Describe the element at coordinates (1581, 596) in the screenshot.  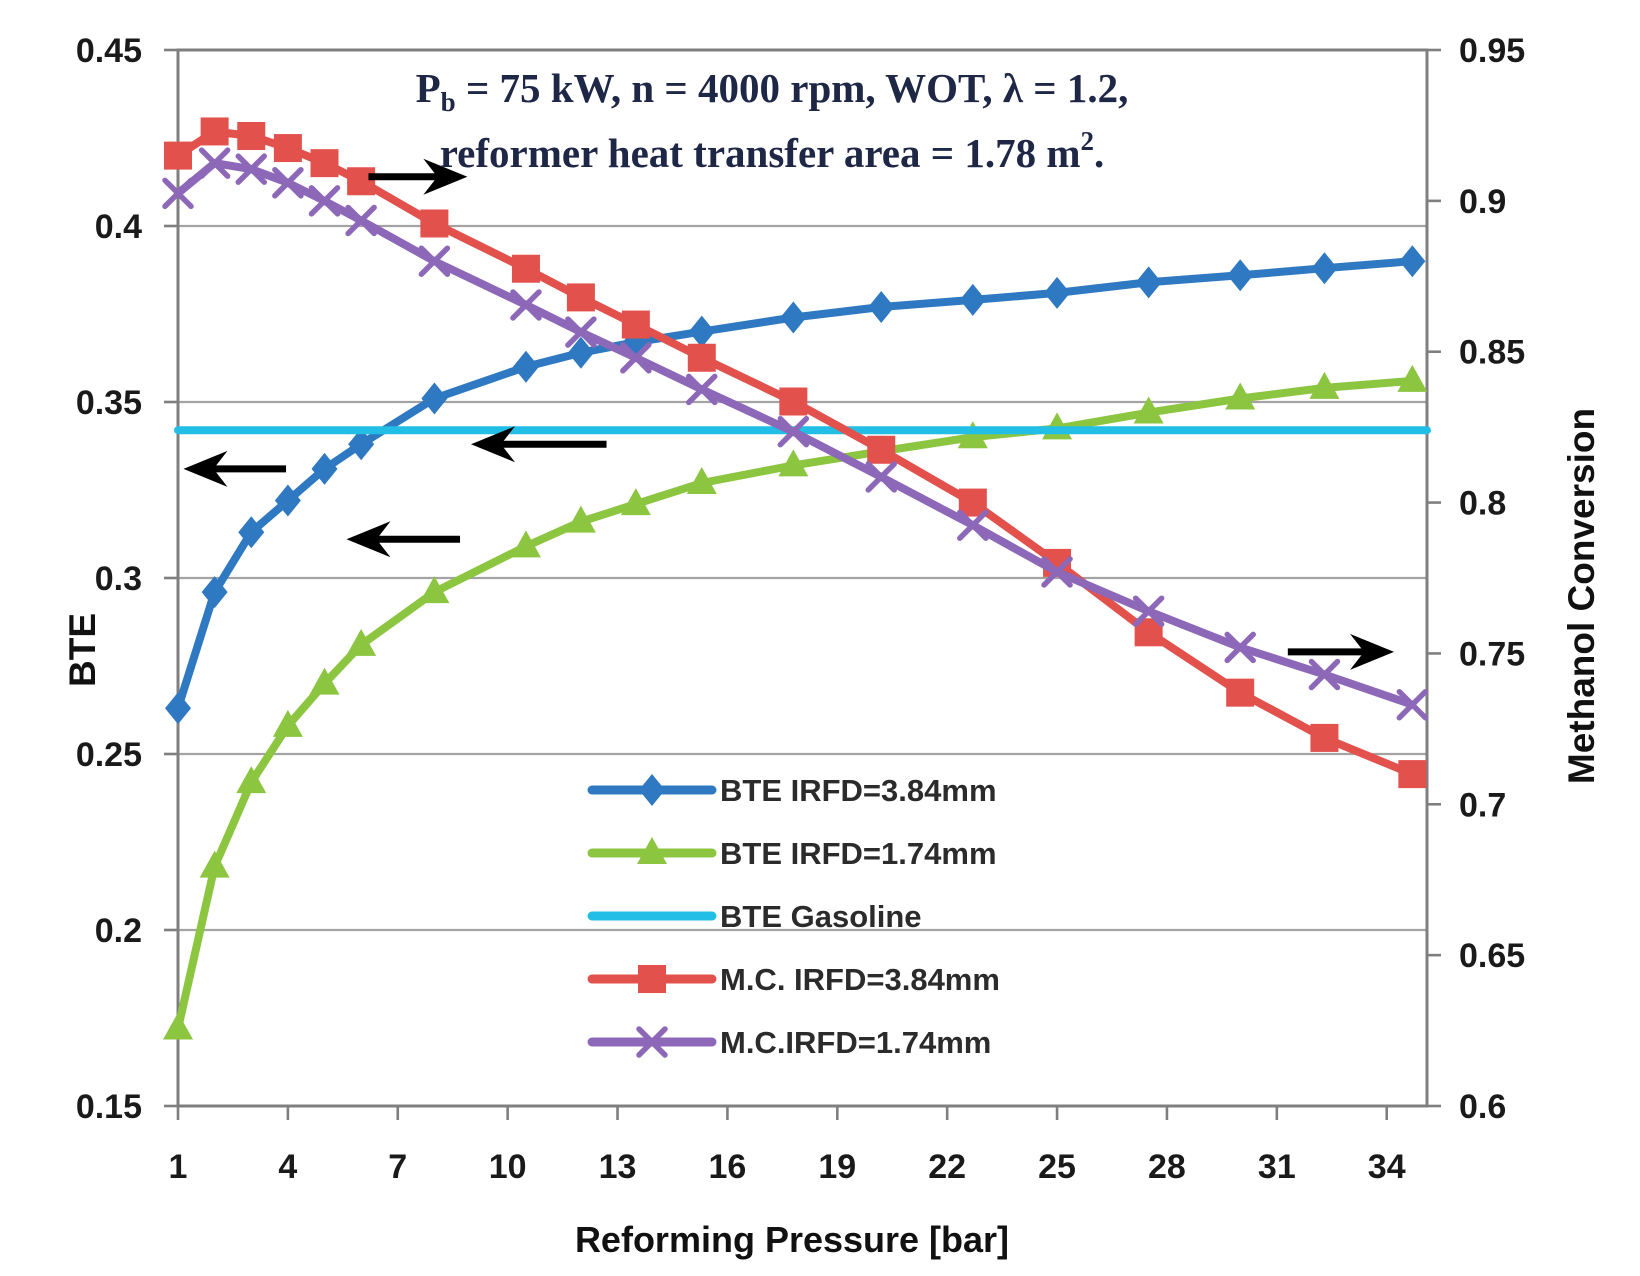
I see `right-axis-title: Methanol Conversion` at that location.